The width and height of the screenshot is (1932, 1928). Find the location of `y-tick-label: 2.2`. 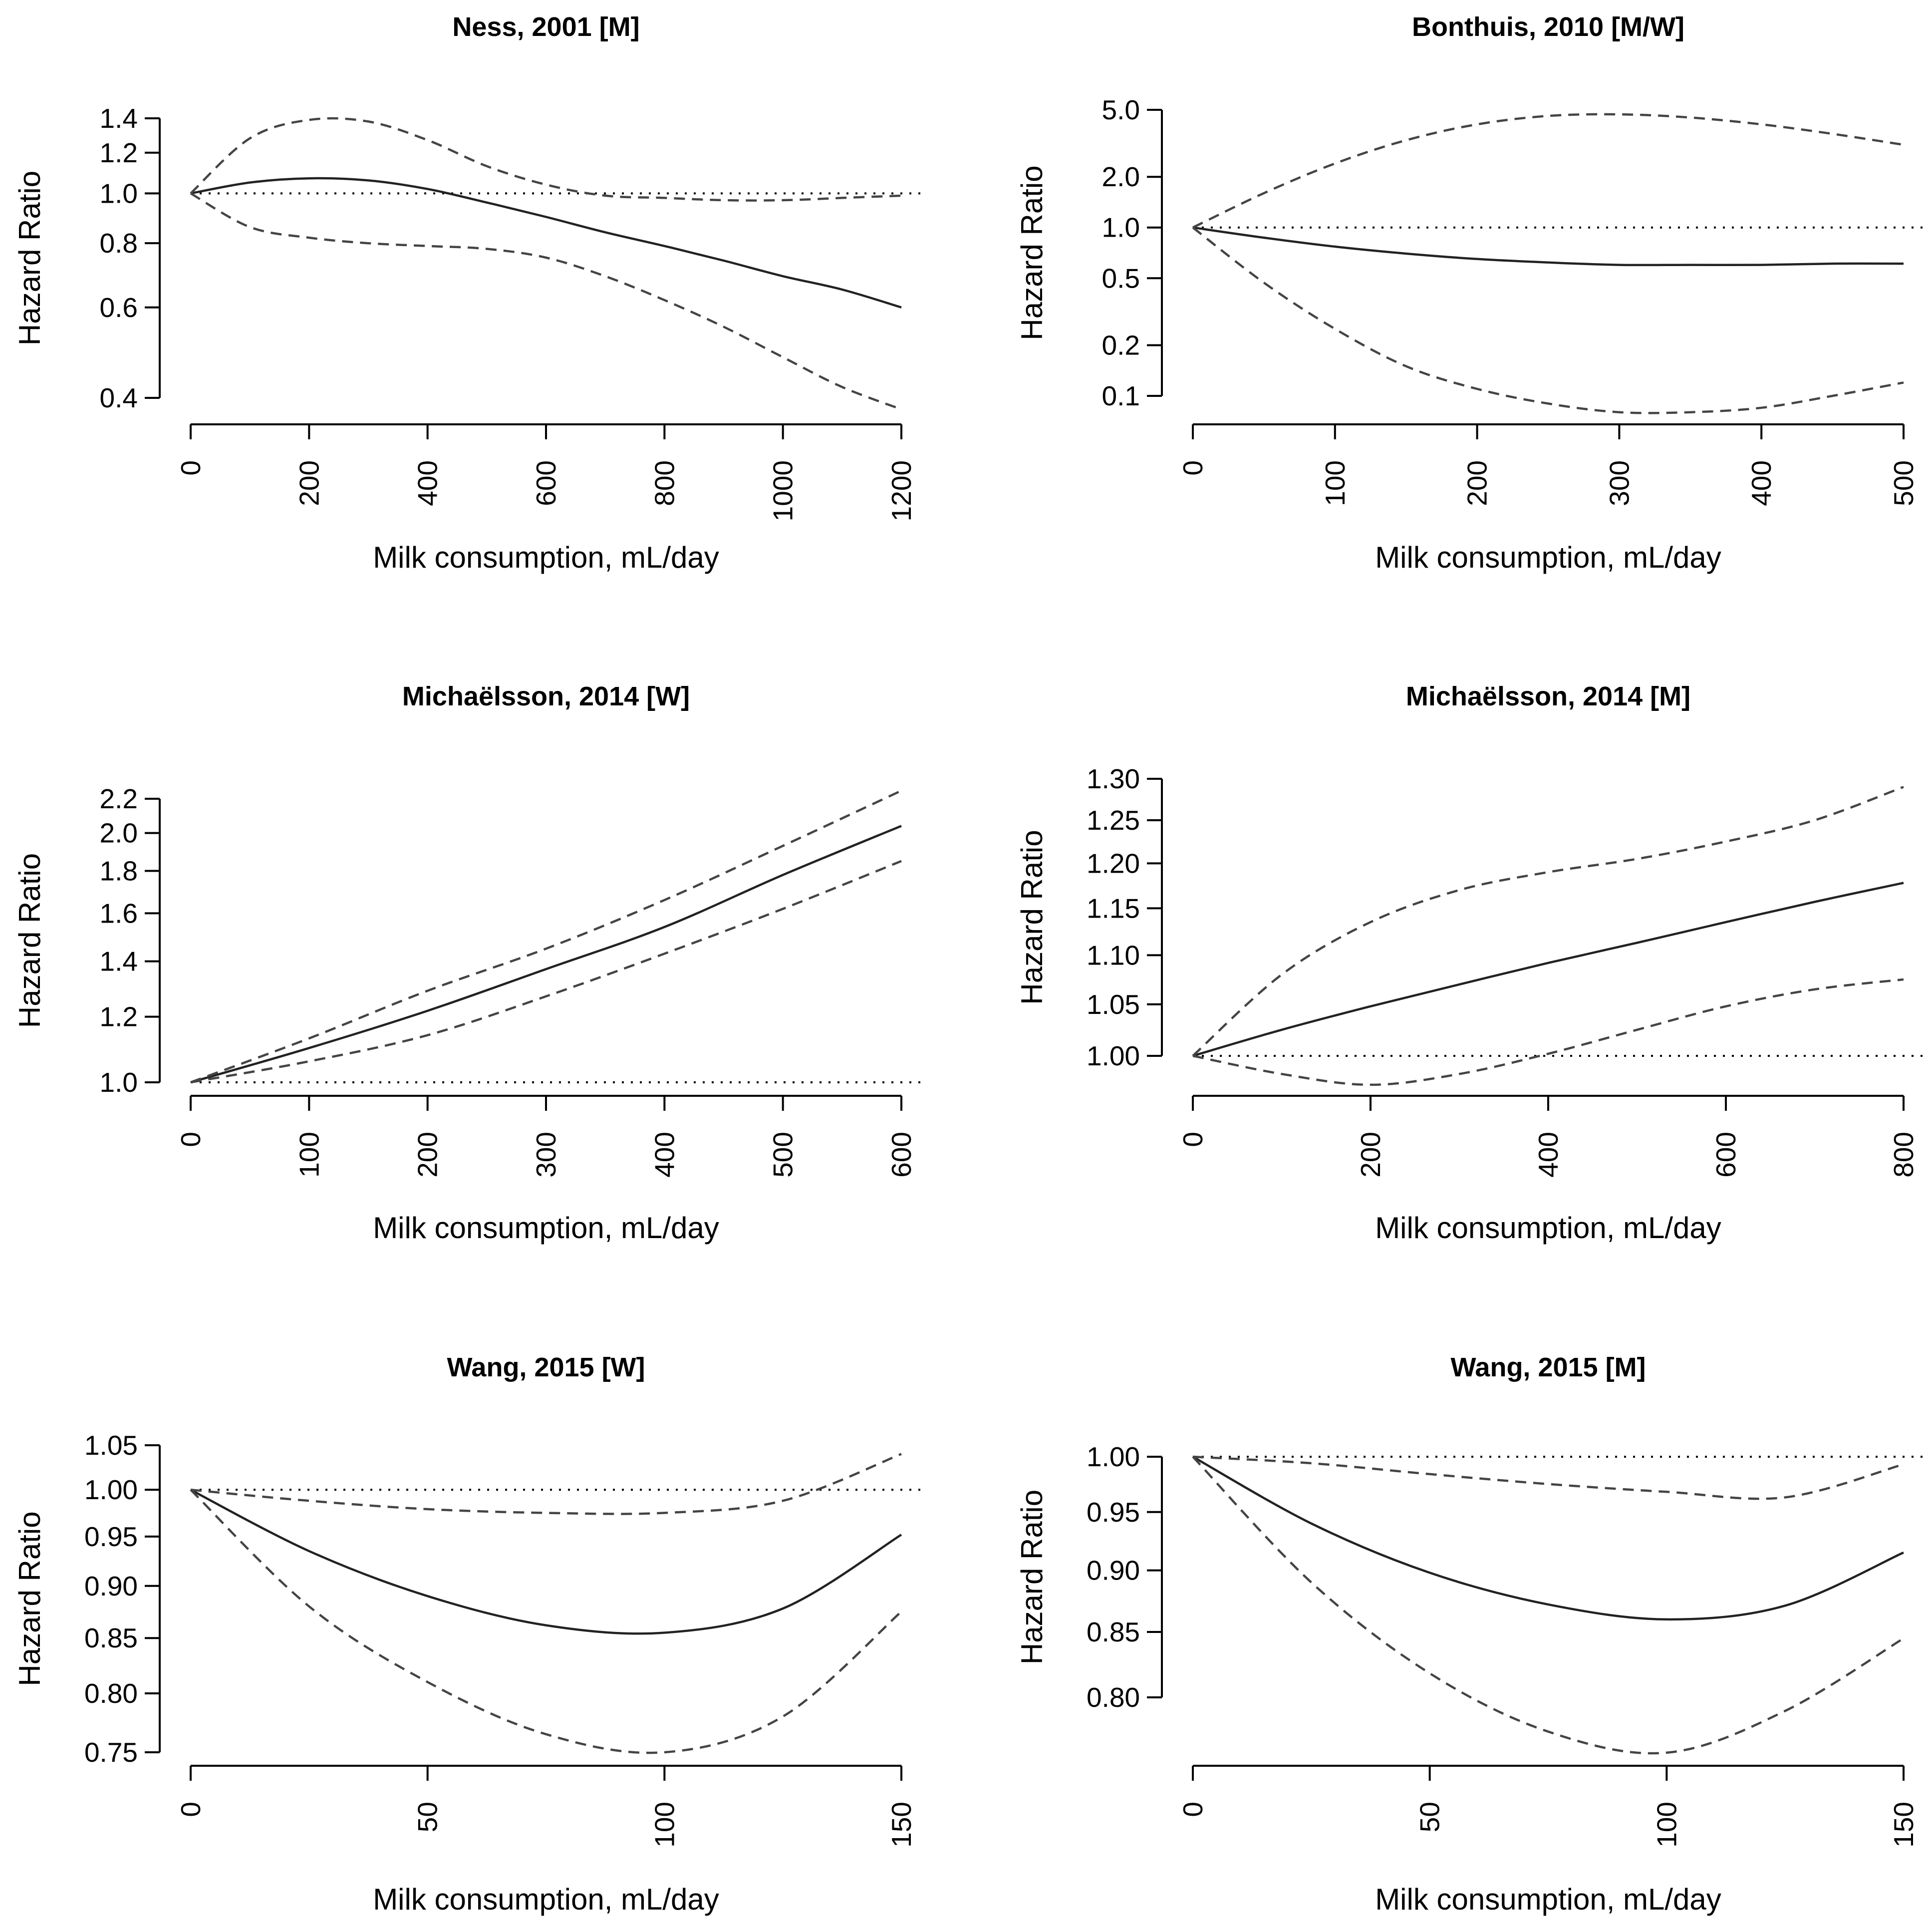

y-tick-label: 2.2 is located at coordinates (119, 798).